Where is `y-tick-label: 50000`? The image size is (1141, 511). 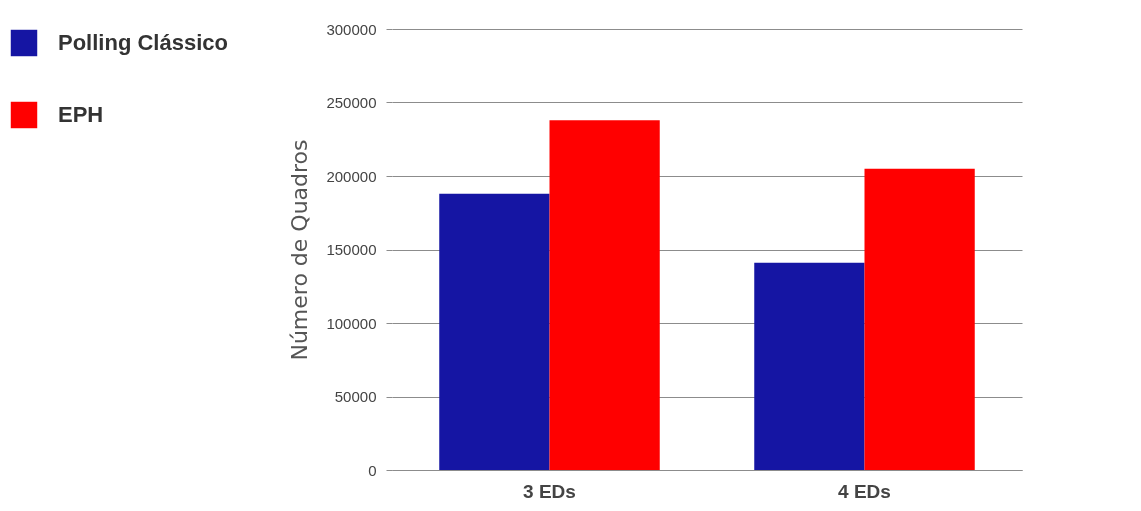 y-tick-label: 50000 is located at coordinates (355, 396).